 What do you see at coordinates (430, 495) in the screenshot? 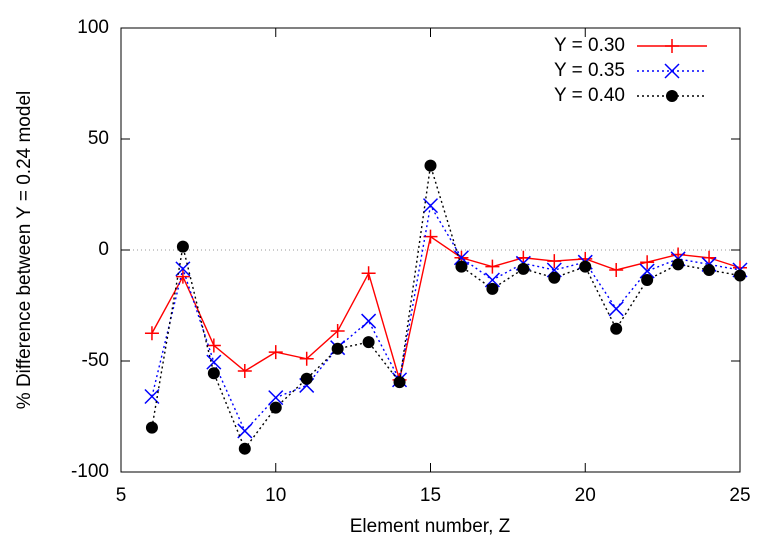
I see `x-tick-label: 15` at bounding box center [430, 495].